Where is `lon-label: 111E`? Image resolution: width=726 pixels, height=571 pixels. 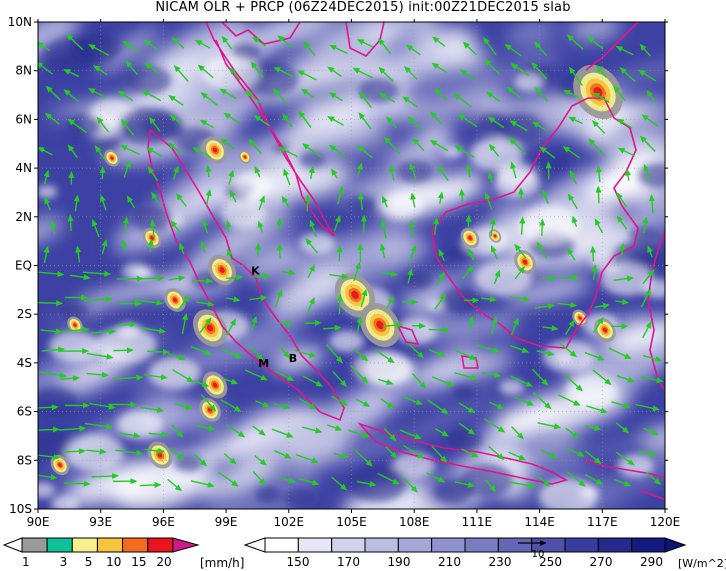 lon-label: 111E is located at coordinates (477, 522).